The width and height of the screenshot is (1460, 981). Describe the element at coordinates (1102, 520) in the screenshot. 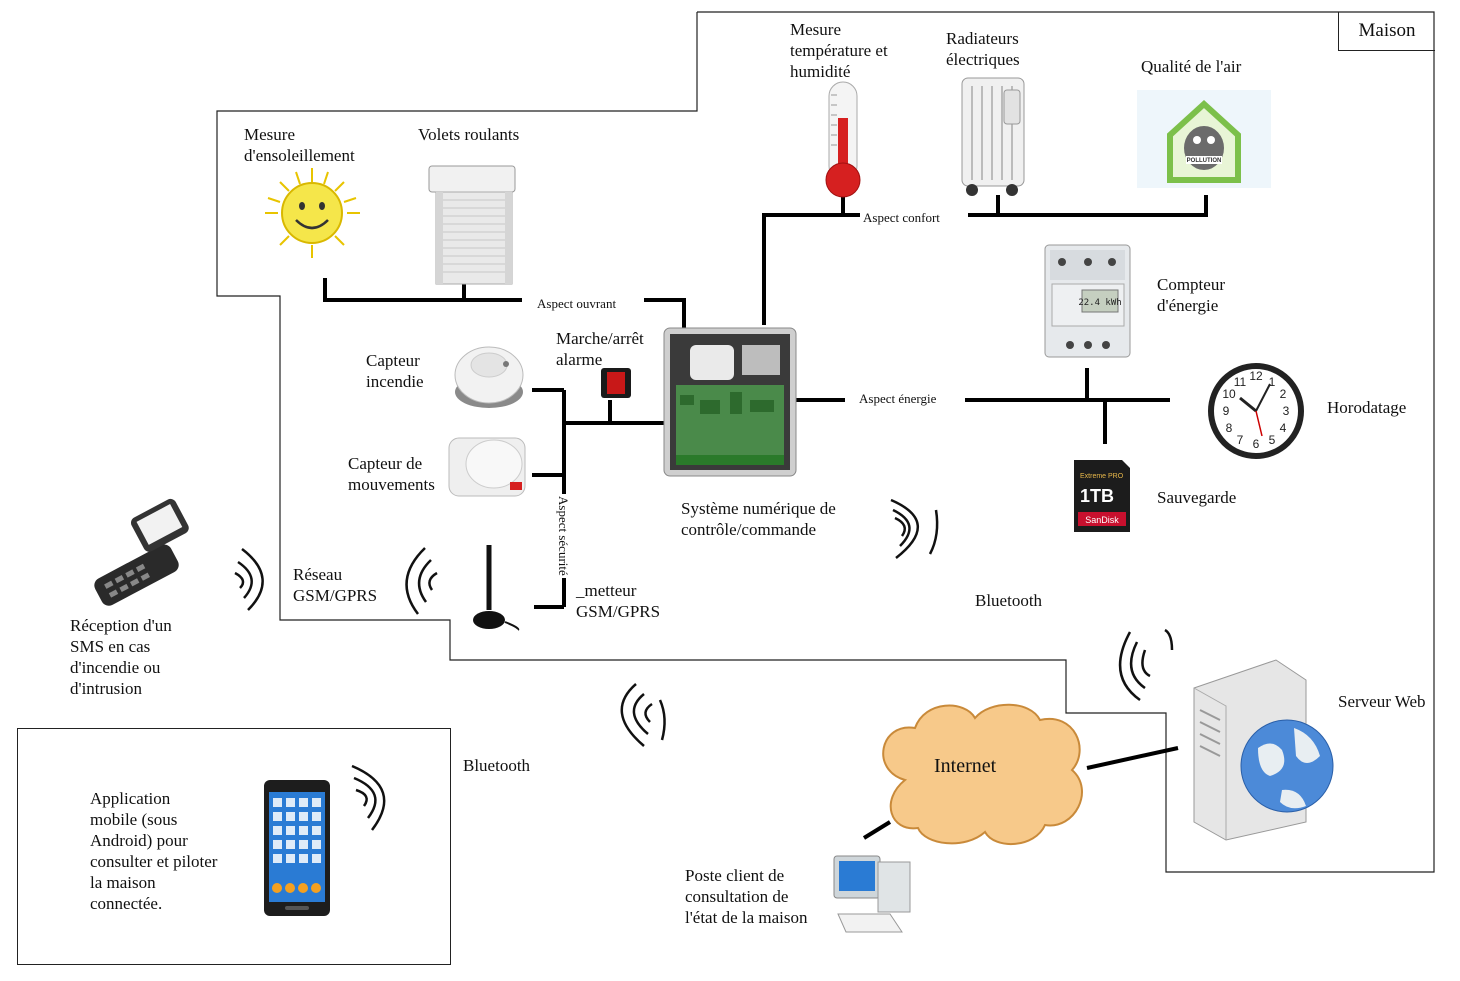

I see `sd-maker: SanDisk` at that location.